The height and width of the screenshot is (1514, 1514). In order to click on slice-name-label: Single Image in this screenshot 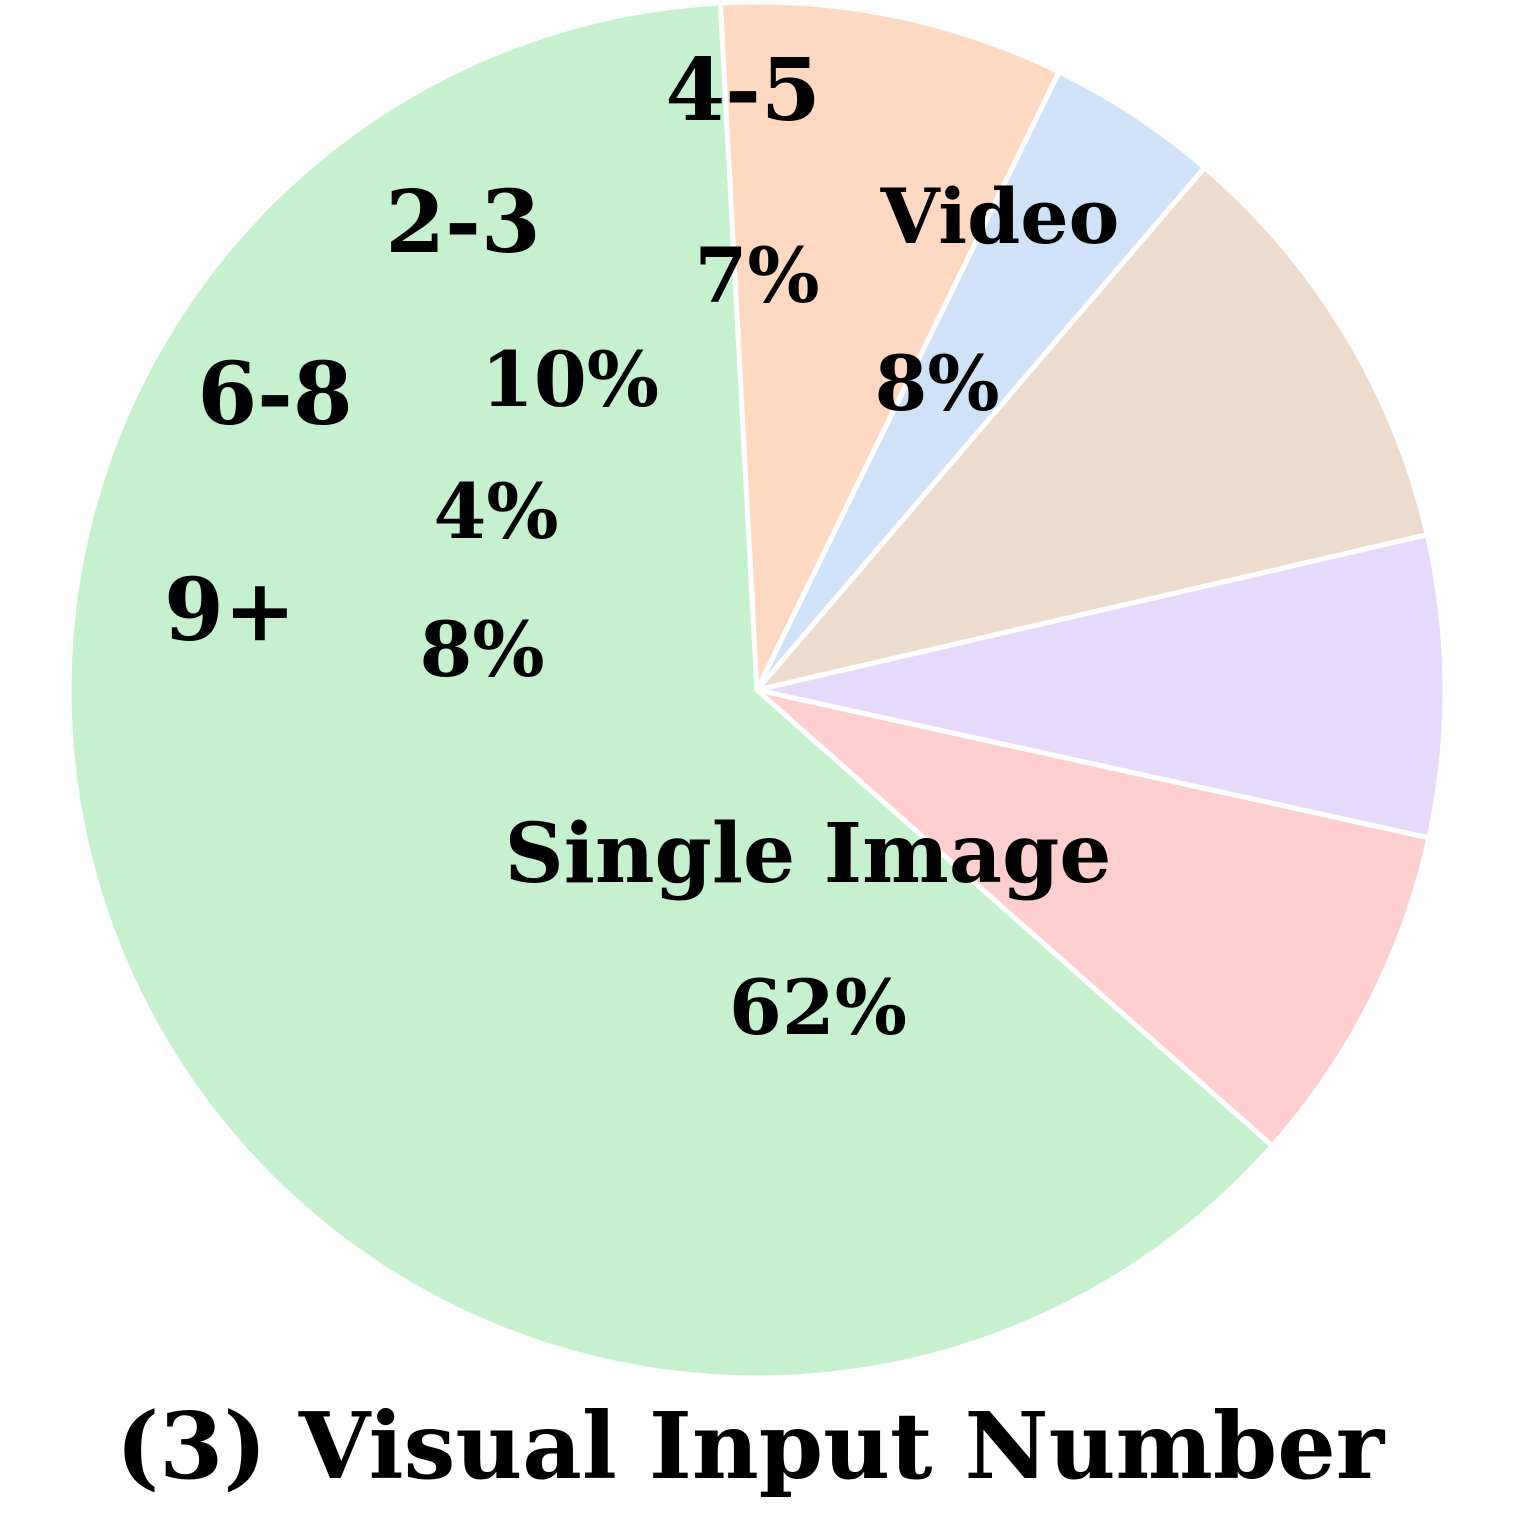, I will do `click(808, 854)`.